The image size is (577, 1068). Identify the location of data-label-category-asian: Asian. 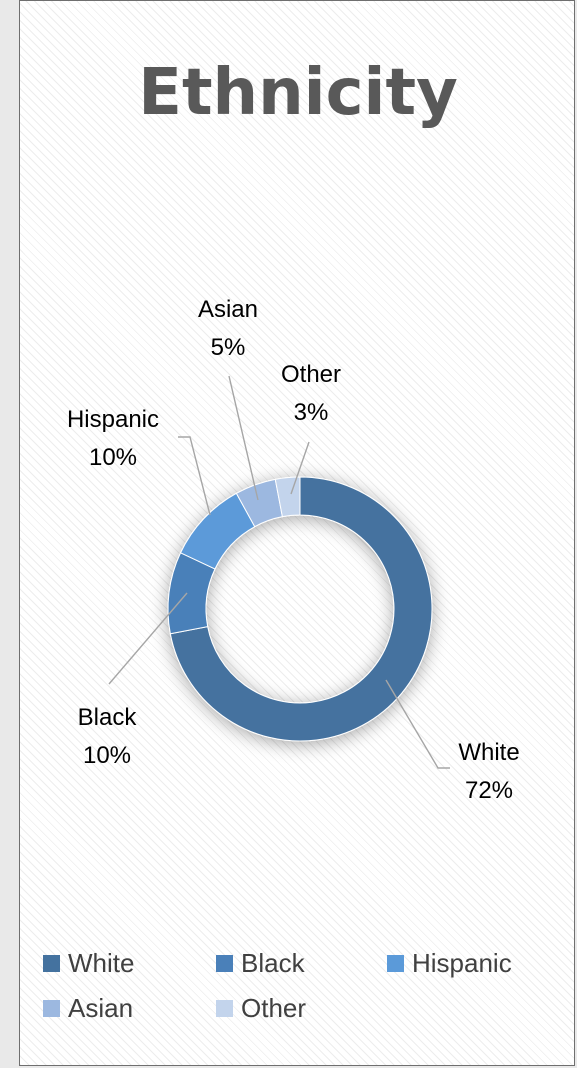
(228, 309).